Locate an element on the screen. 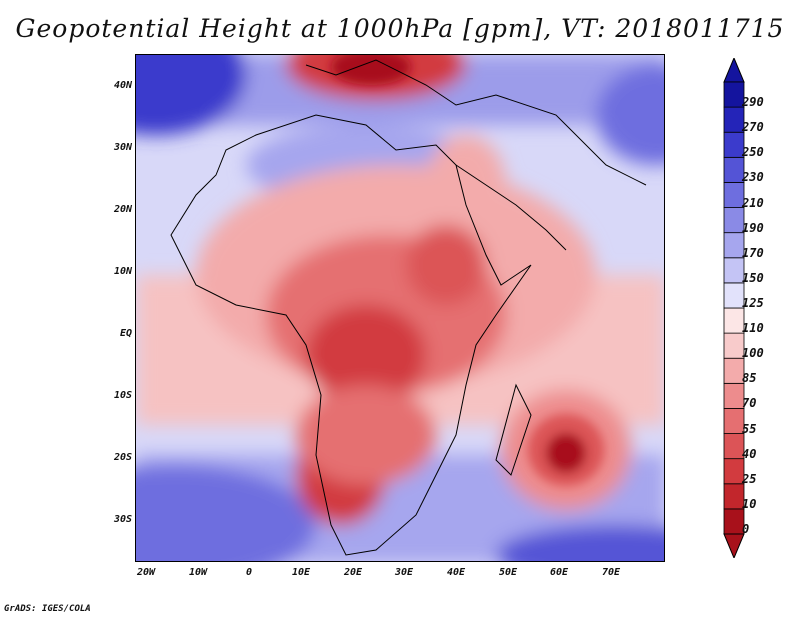 This screenshot has height=618, width=800. lon-label: 60E is located at coordinates (559, 572).